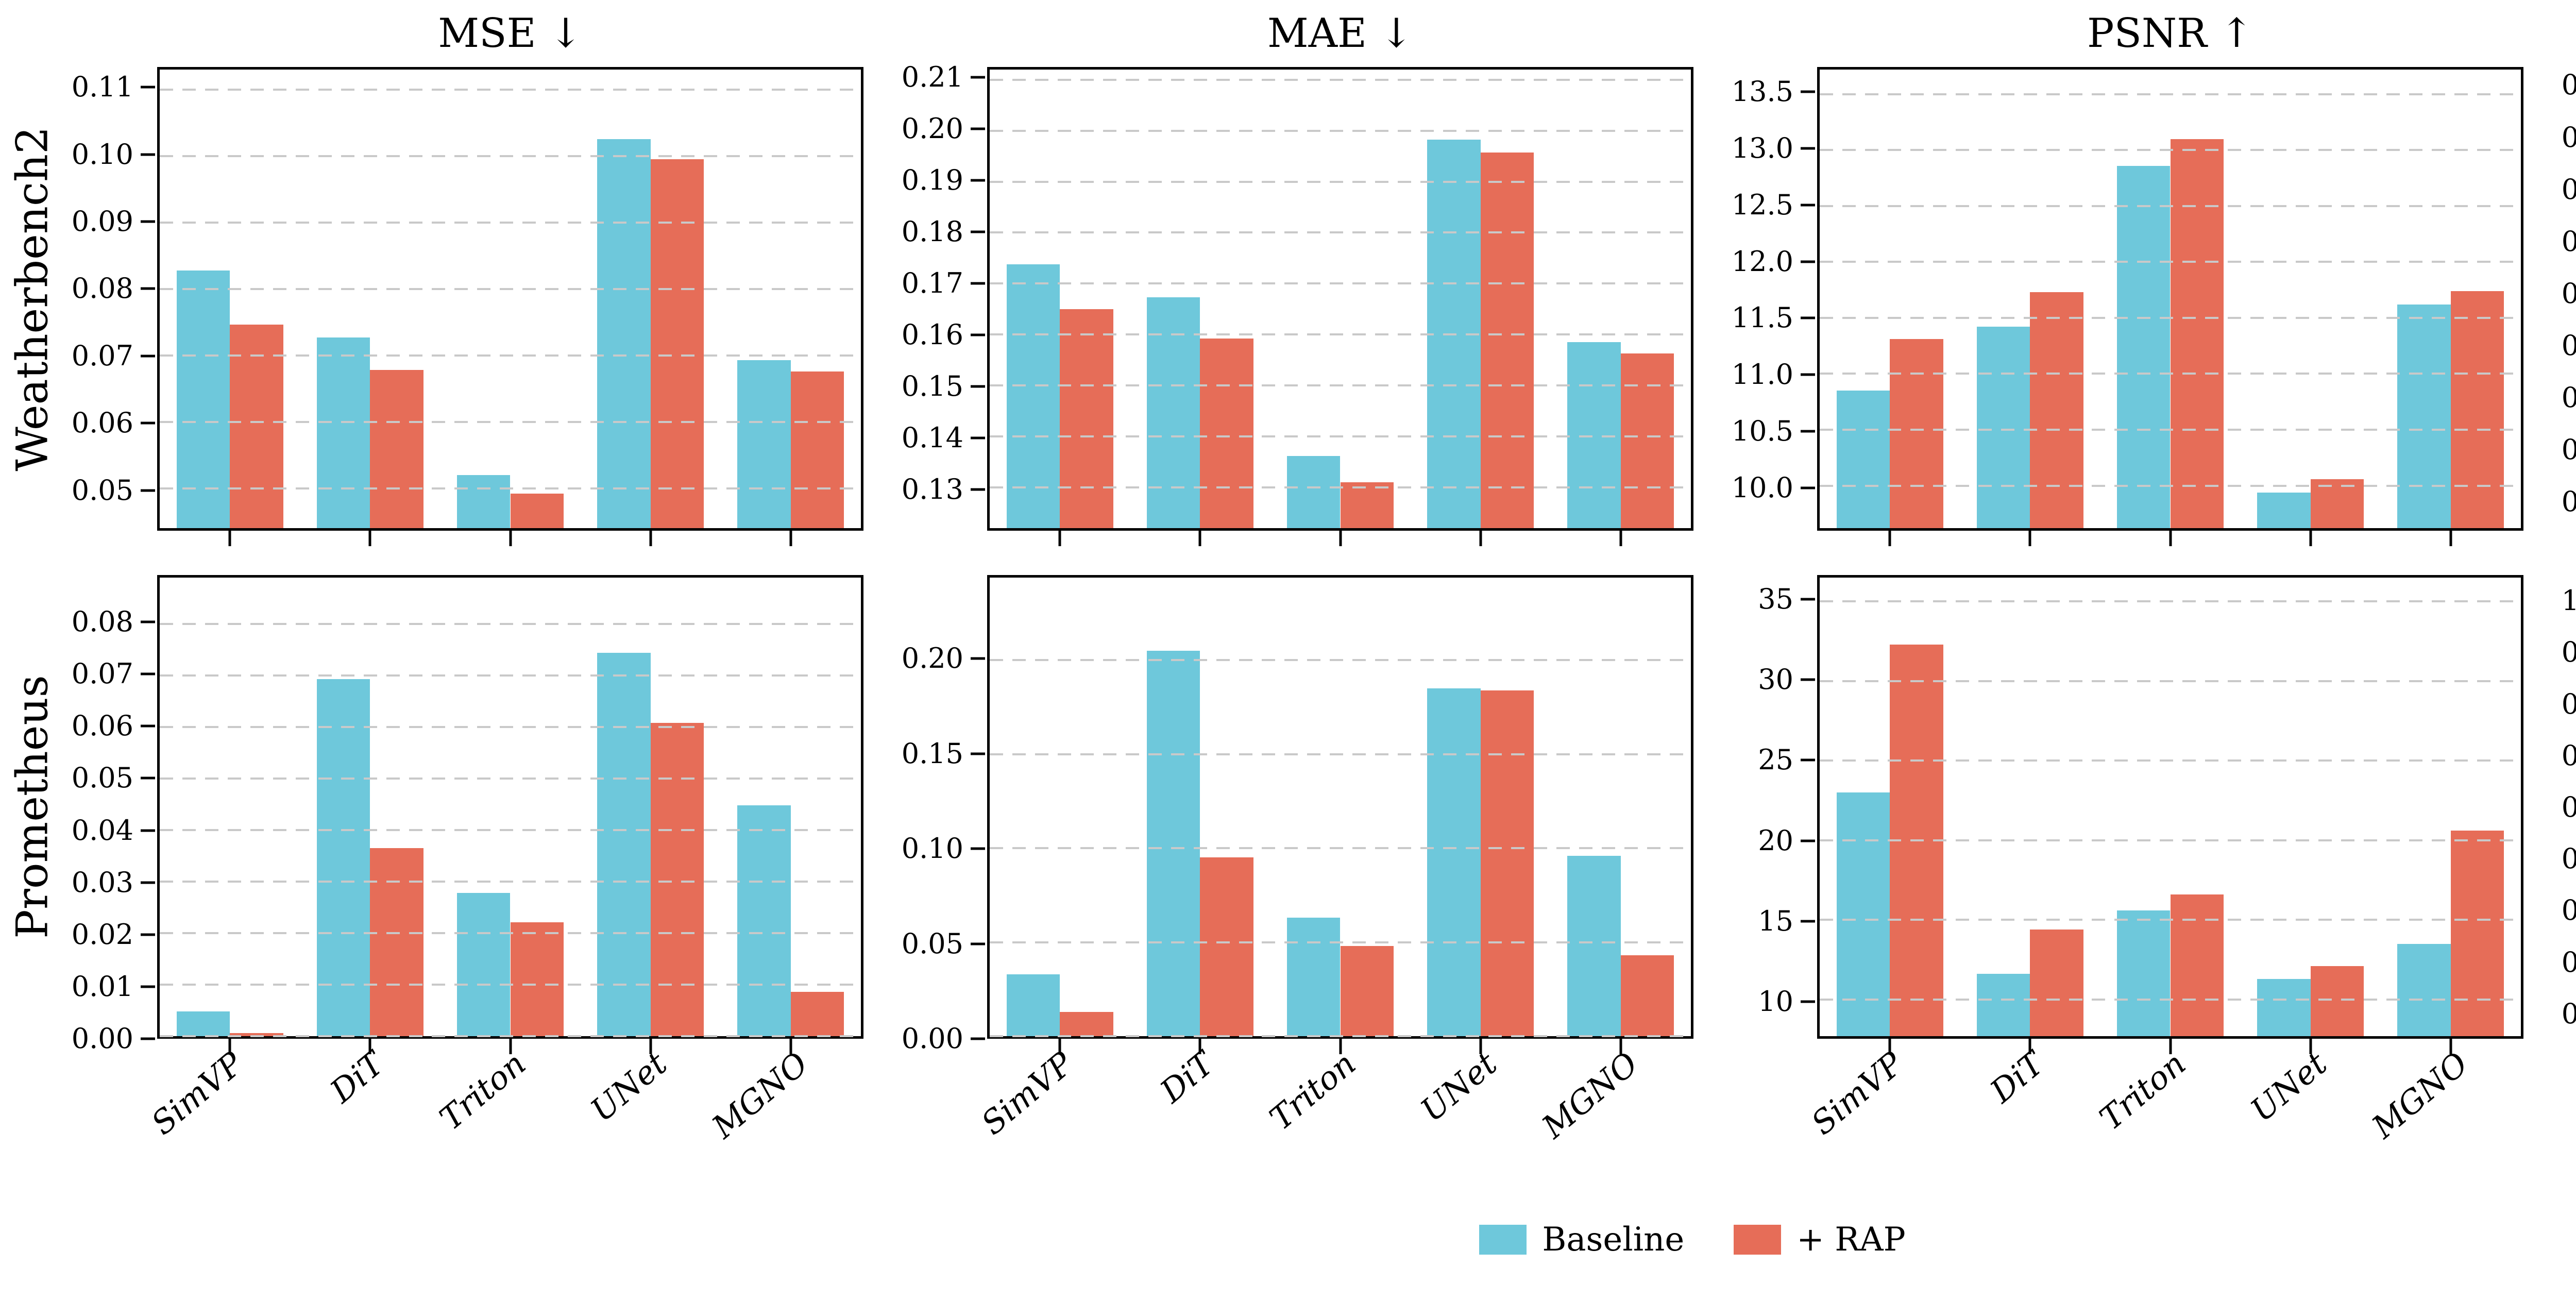  I want to click on y-tick-label: 0.08, so click(102, 289).